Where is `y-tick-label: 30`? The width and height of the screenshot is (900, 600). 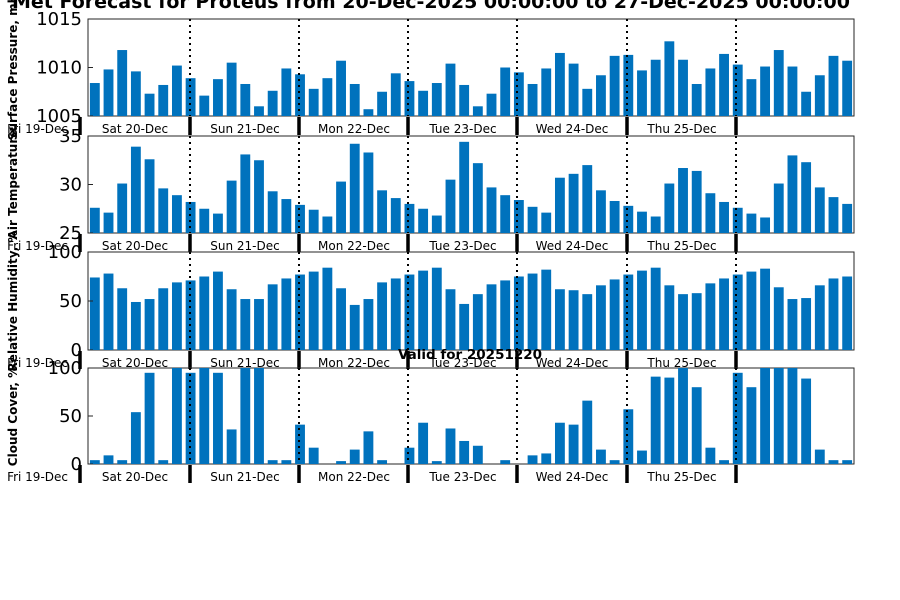 y-tick-label: 30 is located at coordinates (70, 185).